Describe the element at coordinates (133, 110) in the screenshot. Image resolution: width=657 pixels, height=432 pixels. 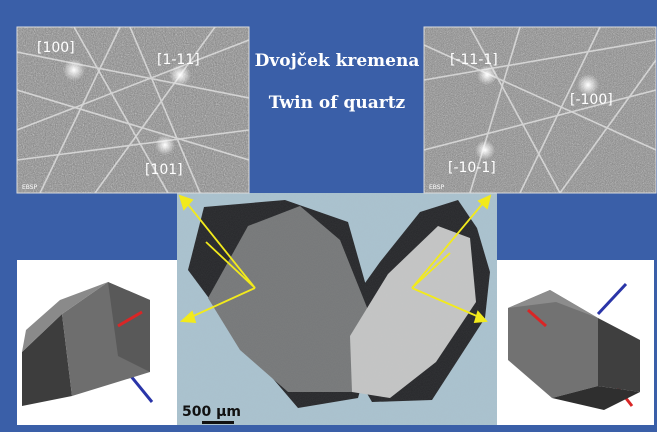
I see `ebsp-pattern-left: [100] [1-11] [101] EBSP` at that location.